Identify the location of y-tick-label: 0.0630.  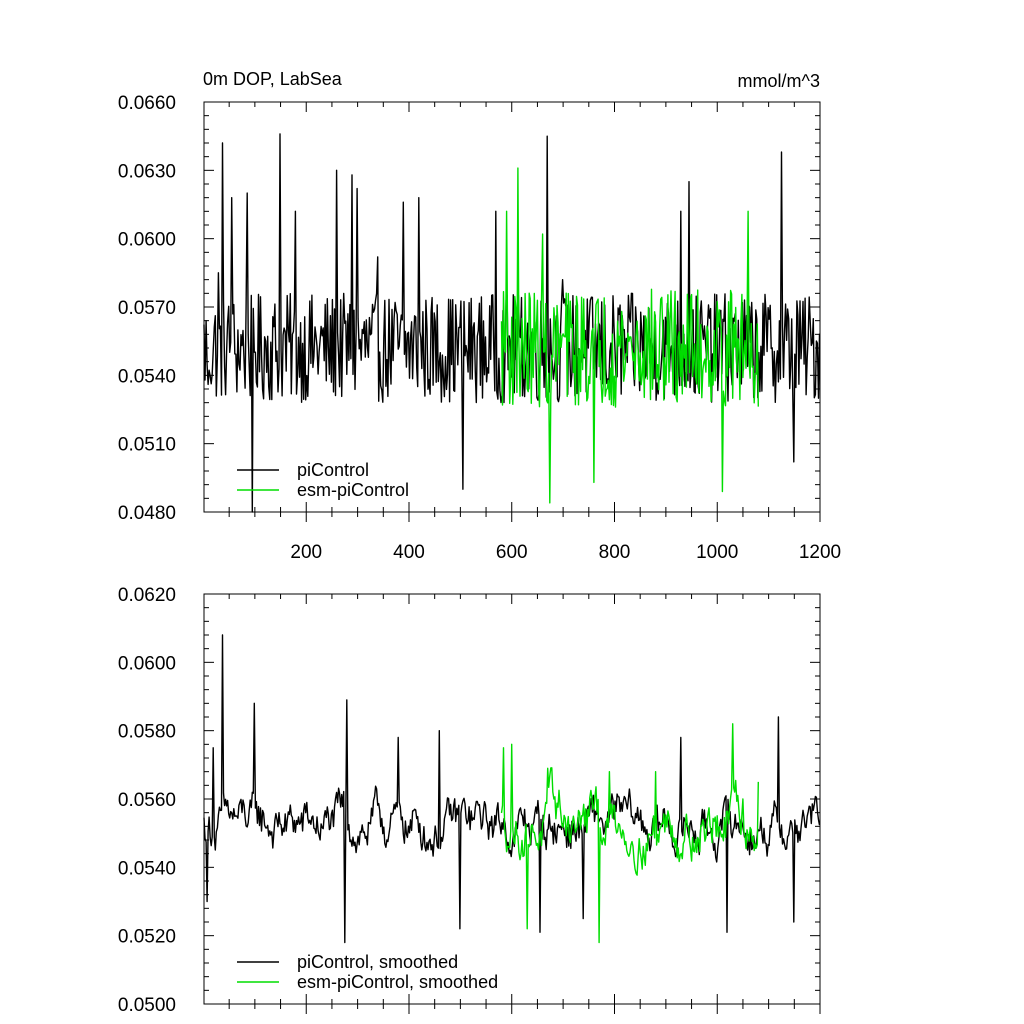
(147, 171).